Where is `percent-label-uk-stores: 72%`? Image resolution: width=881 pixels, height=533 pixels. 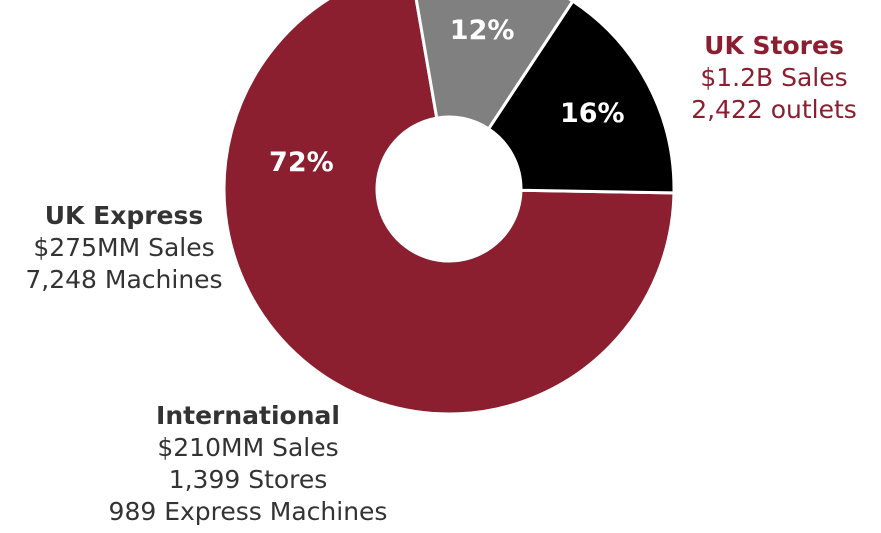 percent-label-uk-stores: 72% is located at coordinates (301, 162).